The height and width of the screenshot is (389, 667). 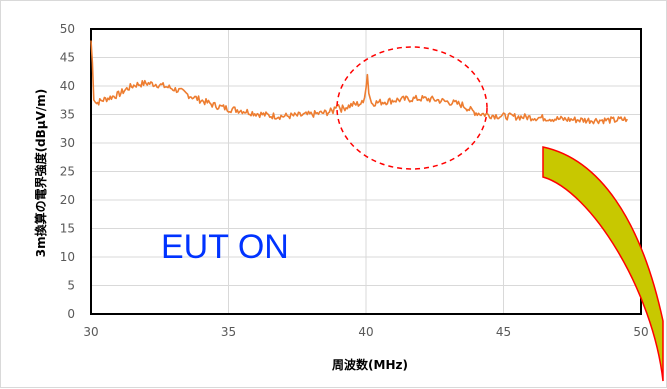 I want to click on curved-arrow-shape, so click(x=603, y=264).